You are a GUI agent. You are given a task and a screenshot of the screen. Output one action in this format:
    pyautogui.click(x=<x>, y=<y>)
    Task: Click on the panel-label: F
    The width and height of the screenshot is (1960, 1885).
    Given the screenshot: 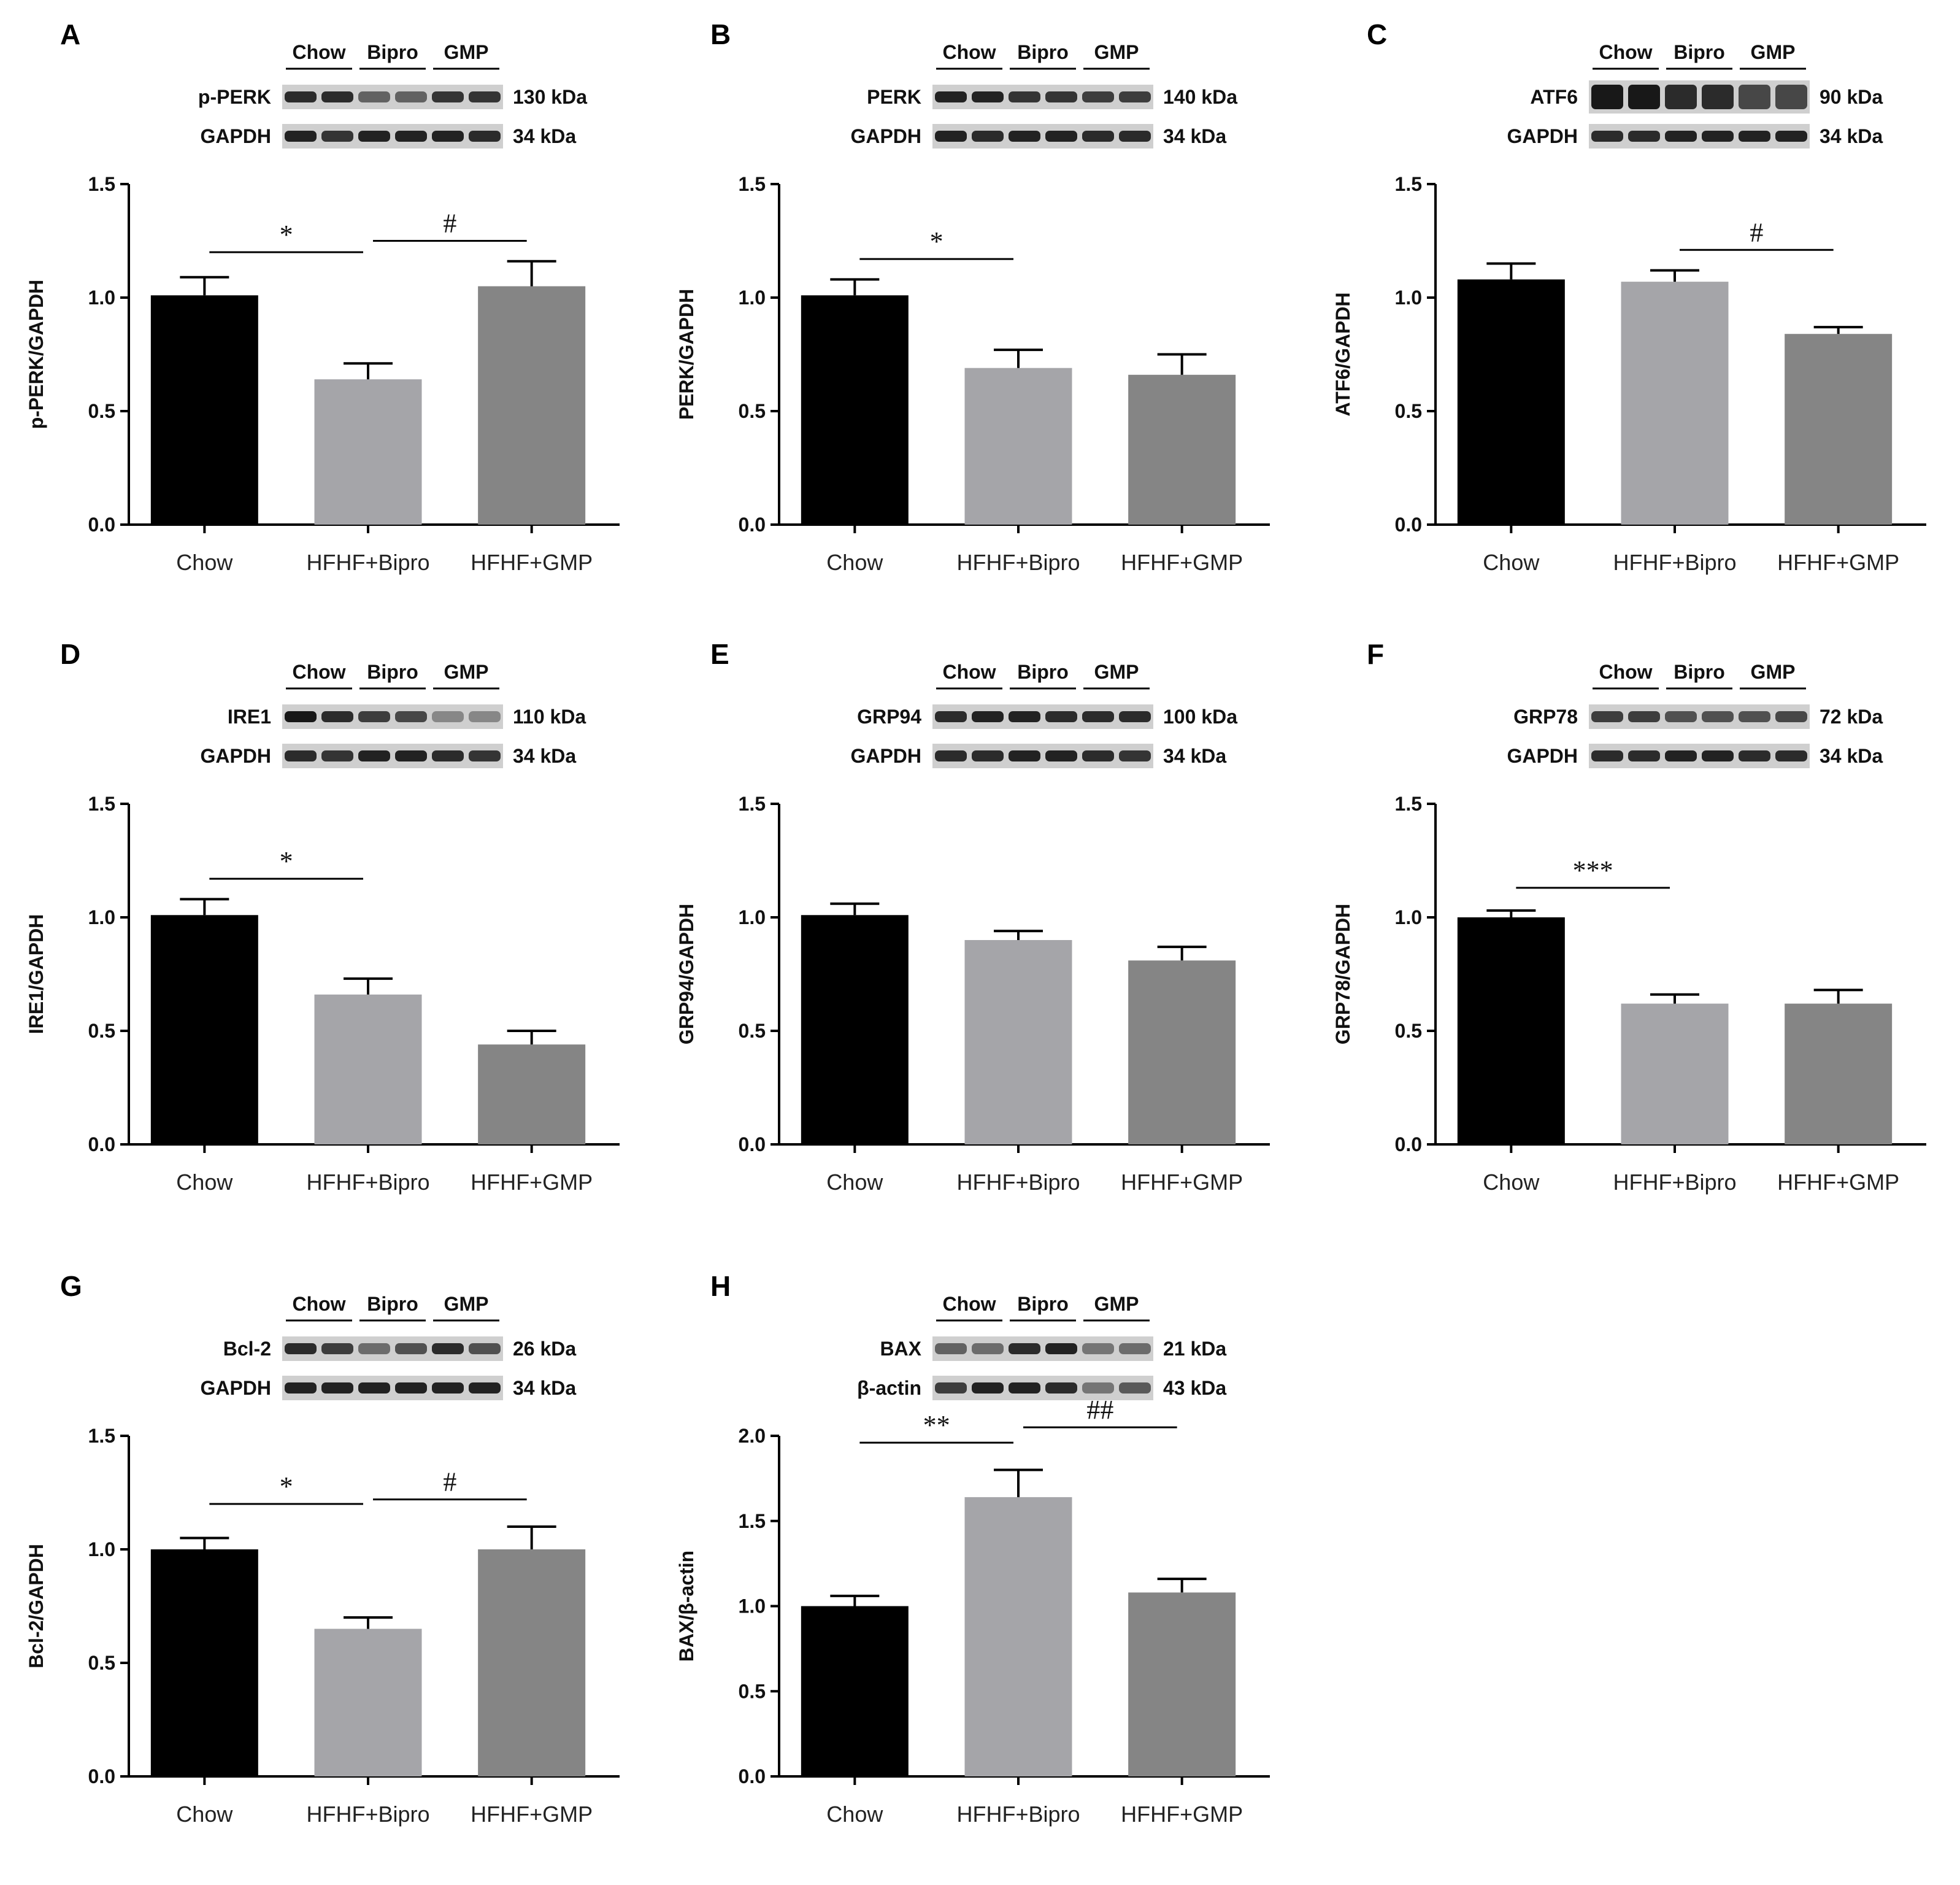 What is the action you would take?
    pyautogui.click(x=1375, y=654)
    